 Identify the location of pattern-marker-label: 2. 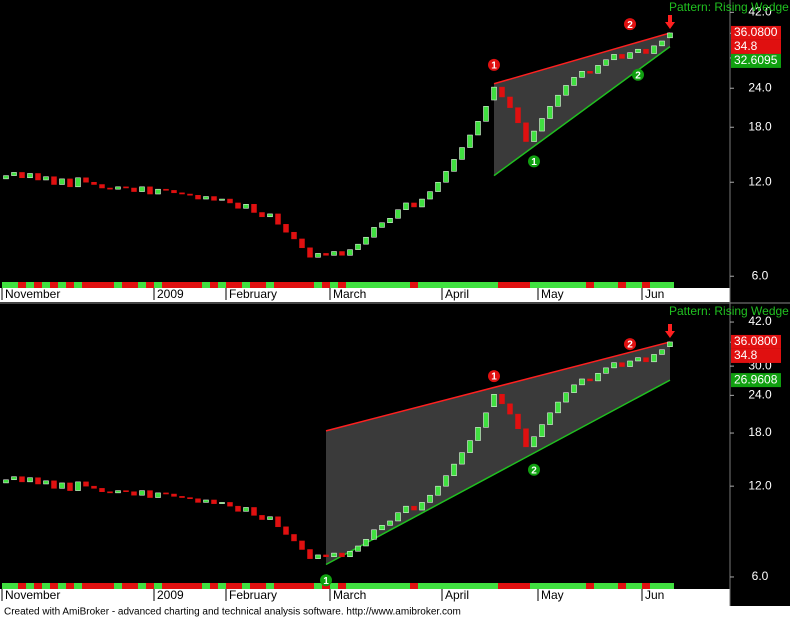
(534, 470).